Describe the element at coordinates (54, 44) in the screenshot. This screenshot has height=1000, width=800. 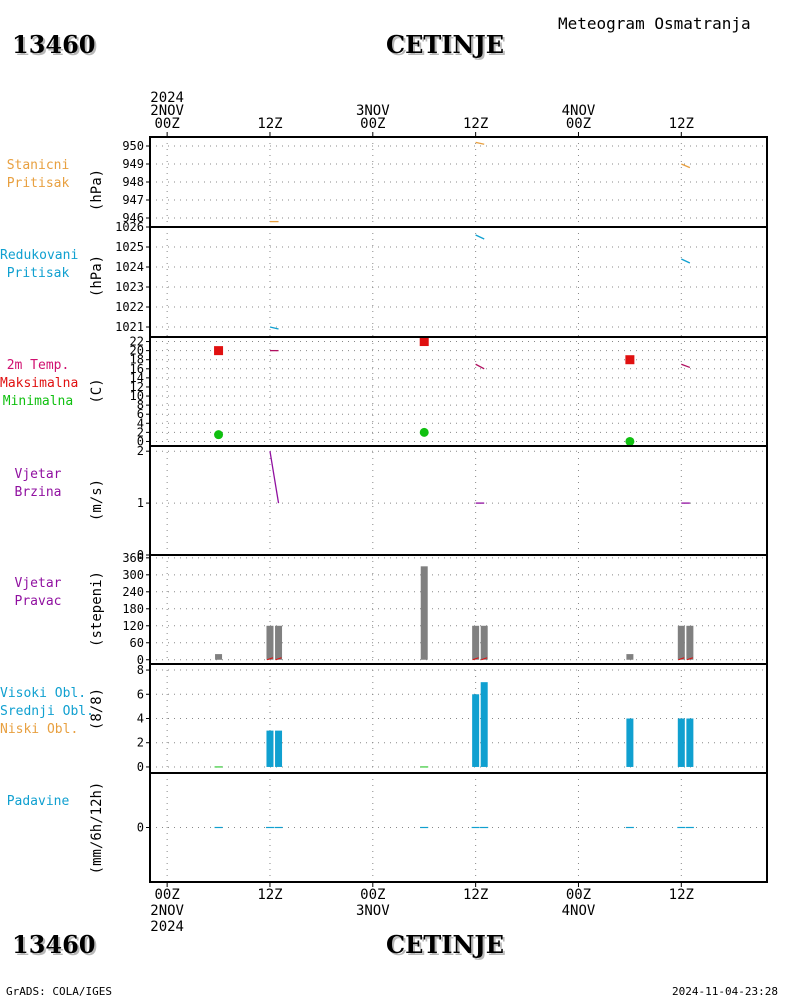
I see `station-id: 13460` at that location.